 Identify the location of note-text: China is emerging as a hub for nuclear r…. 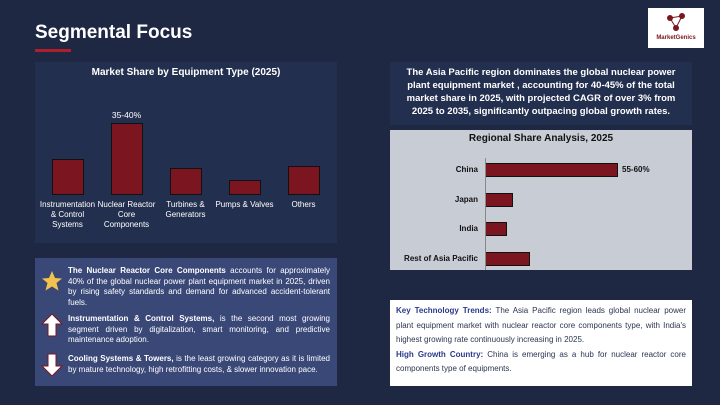
(541, 361).